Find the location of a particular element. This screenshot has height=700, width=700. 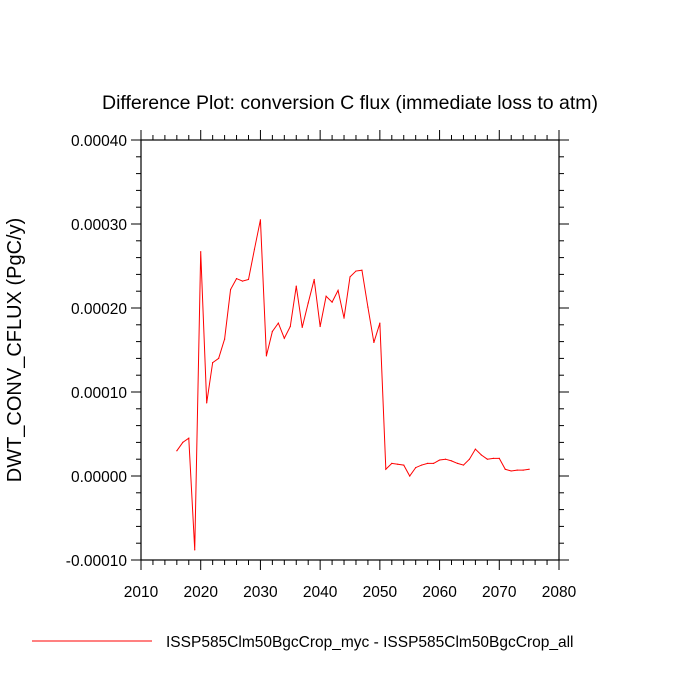

y-tick-label: 0.00030 is located at coordinates (99, 225).